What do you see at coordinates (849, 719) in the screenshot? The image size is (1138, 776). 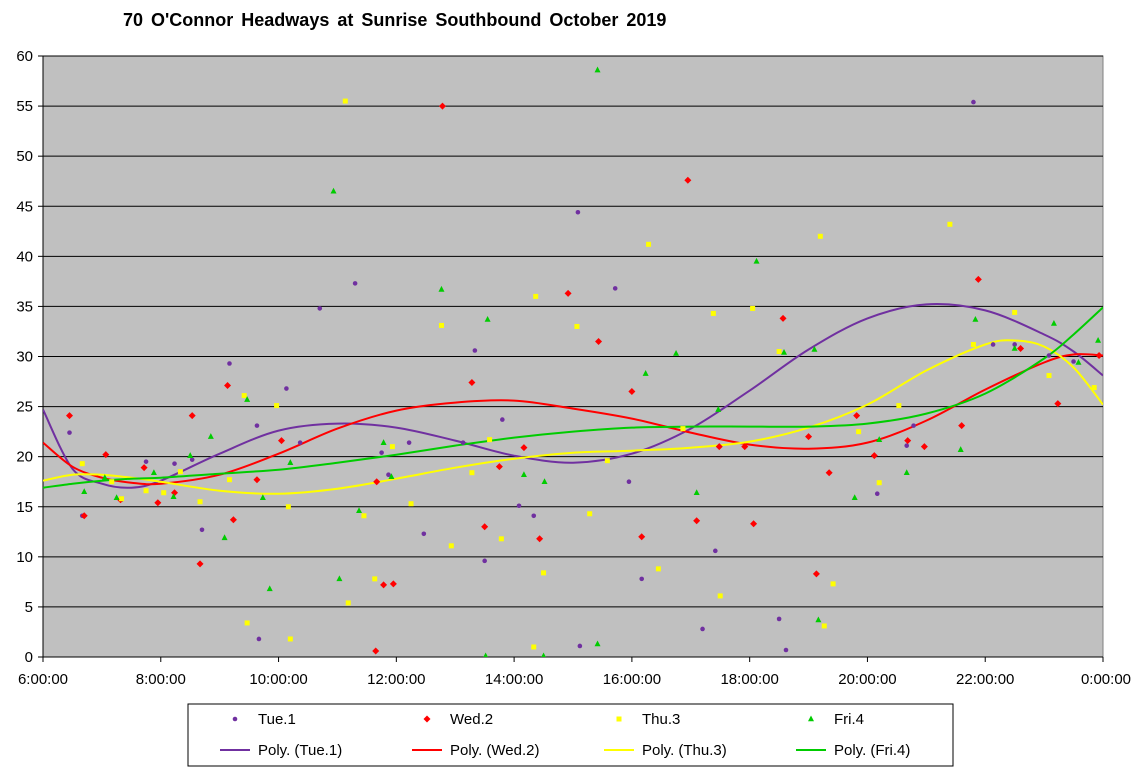 I see `legend-label-fri-4: Fri.4` at bounding box center [849, 719].